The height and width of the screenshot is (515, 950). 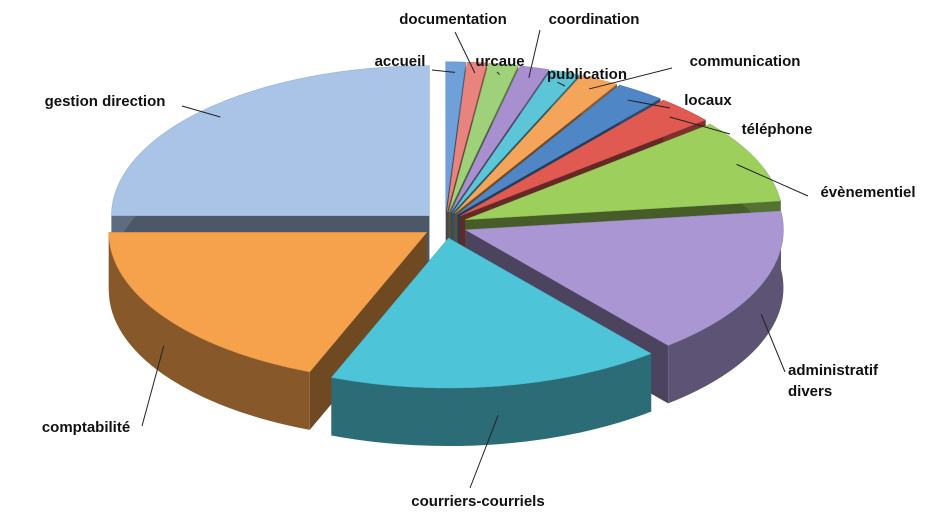 What do you see at coordinates (587, 74) in the screenshot?
I see `slice-label: publication` at bounding box center [587, 74].